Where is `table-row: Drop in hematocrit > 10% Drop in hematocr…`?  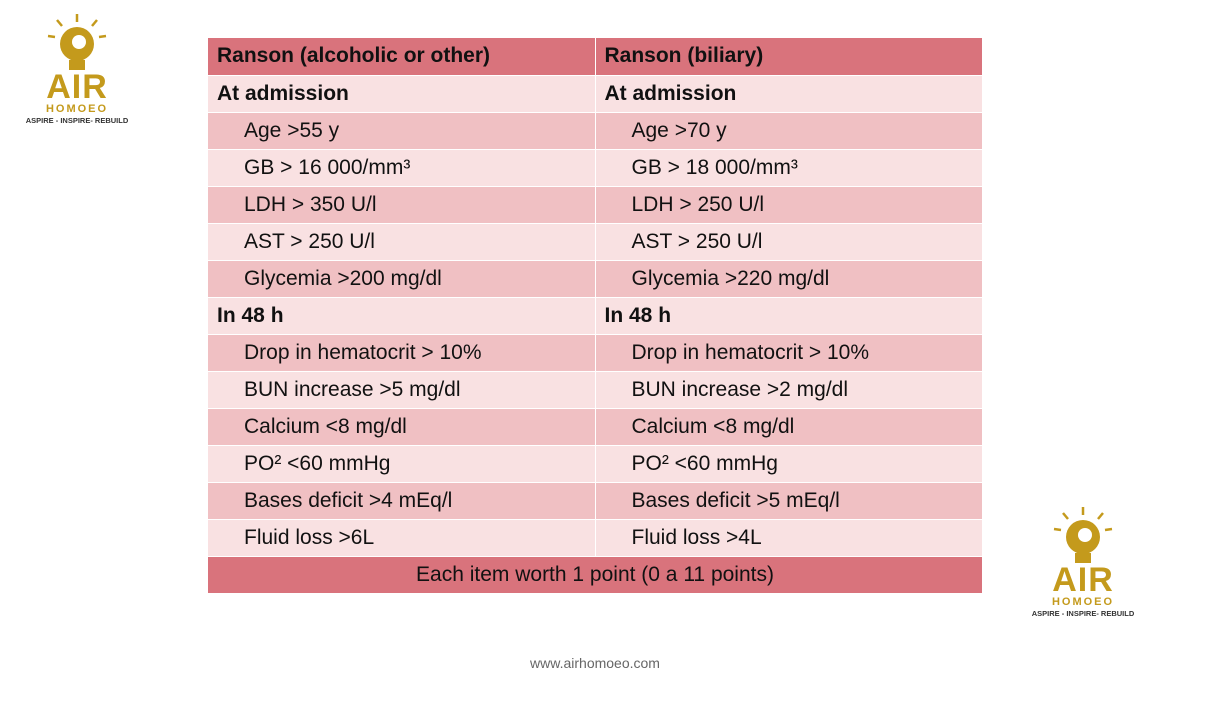 table-row: Drop in hematocrit > 10% Drop in hematocr… is located at coordinates (595, 352).